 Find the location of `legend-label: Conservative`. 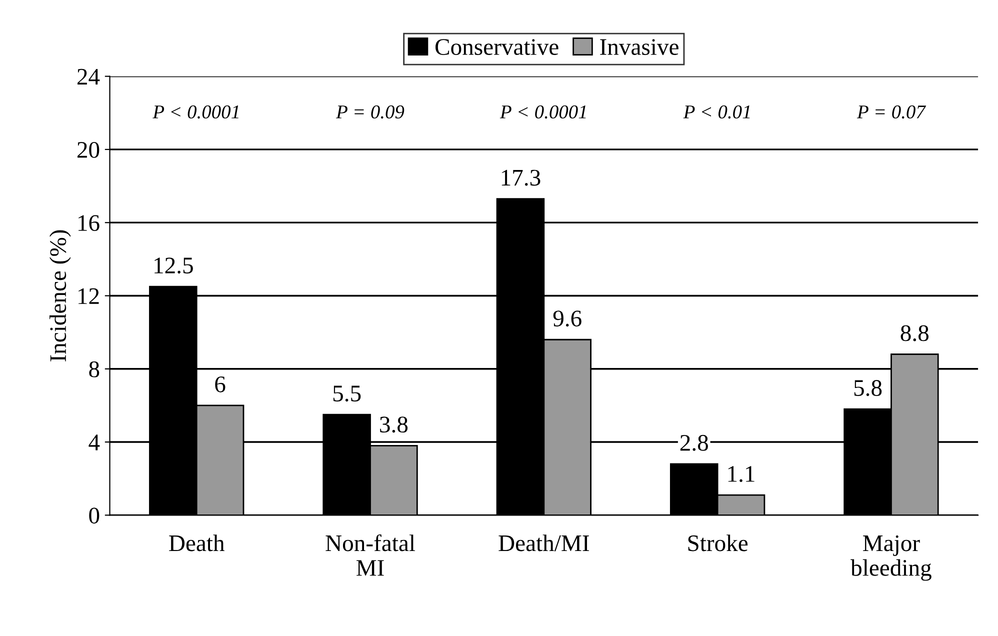

legend-label: Conservative is located at coordinates (497, 47).